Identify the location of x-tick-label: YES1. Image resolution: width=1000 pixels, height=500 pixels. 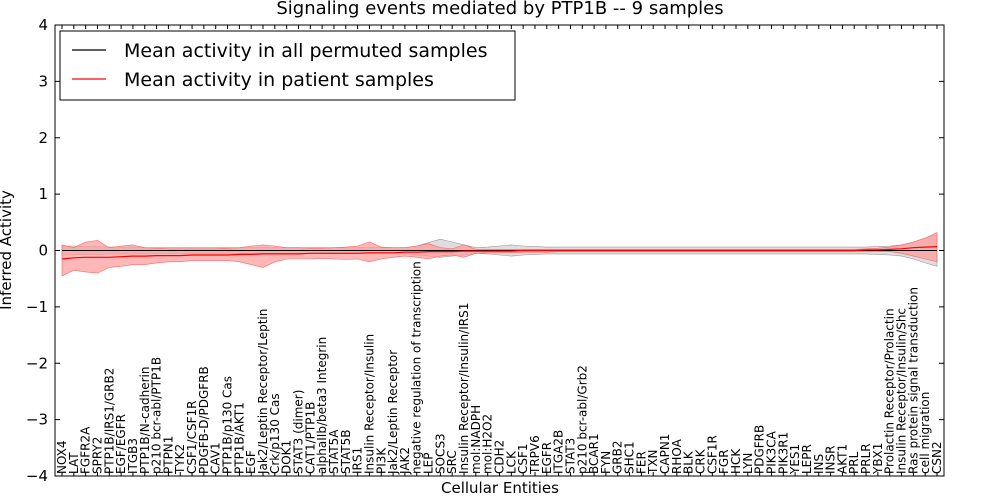
(795, 459).